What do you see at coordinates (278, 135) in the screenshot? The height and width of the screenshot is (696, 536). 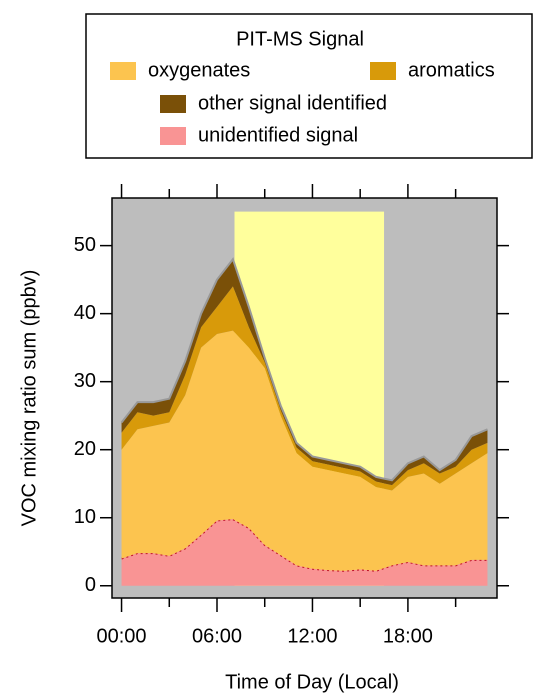 I see `legend-label: unidentified signal` at bounding box center [278, 135].